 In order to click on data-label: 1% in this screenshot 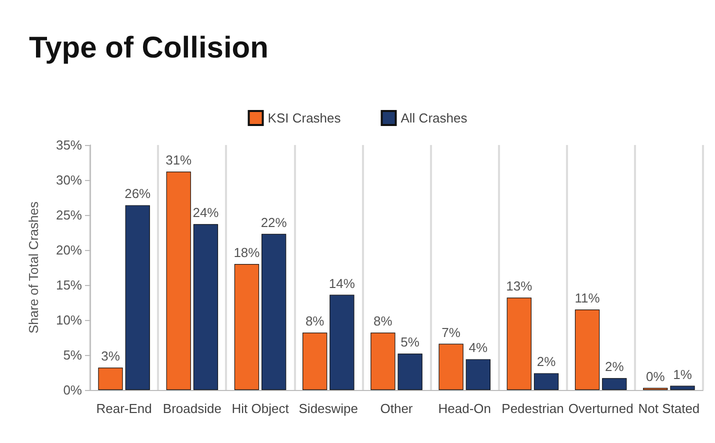, I will do `click(682, 374)`.